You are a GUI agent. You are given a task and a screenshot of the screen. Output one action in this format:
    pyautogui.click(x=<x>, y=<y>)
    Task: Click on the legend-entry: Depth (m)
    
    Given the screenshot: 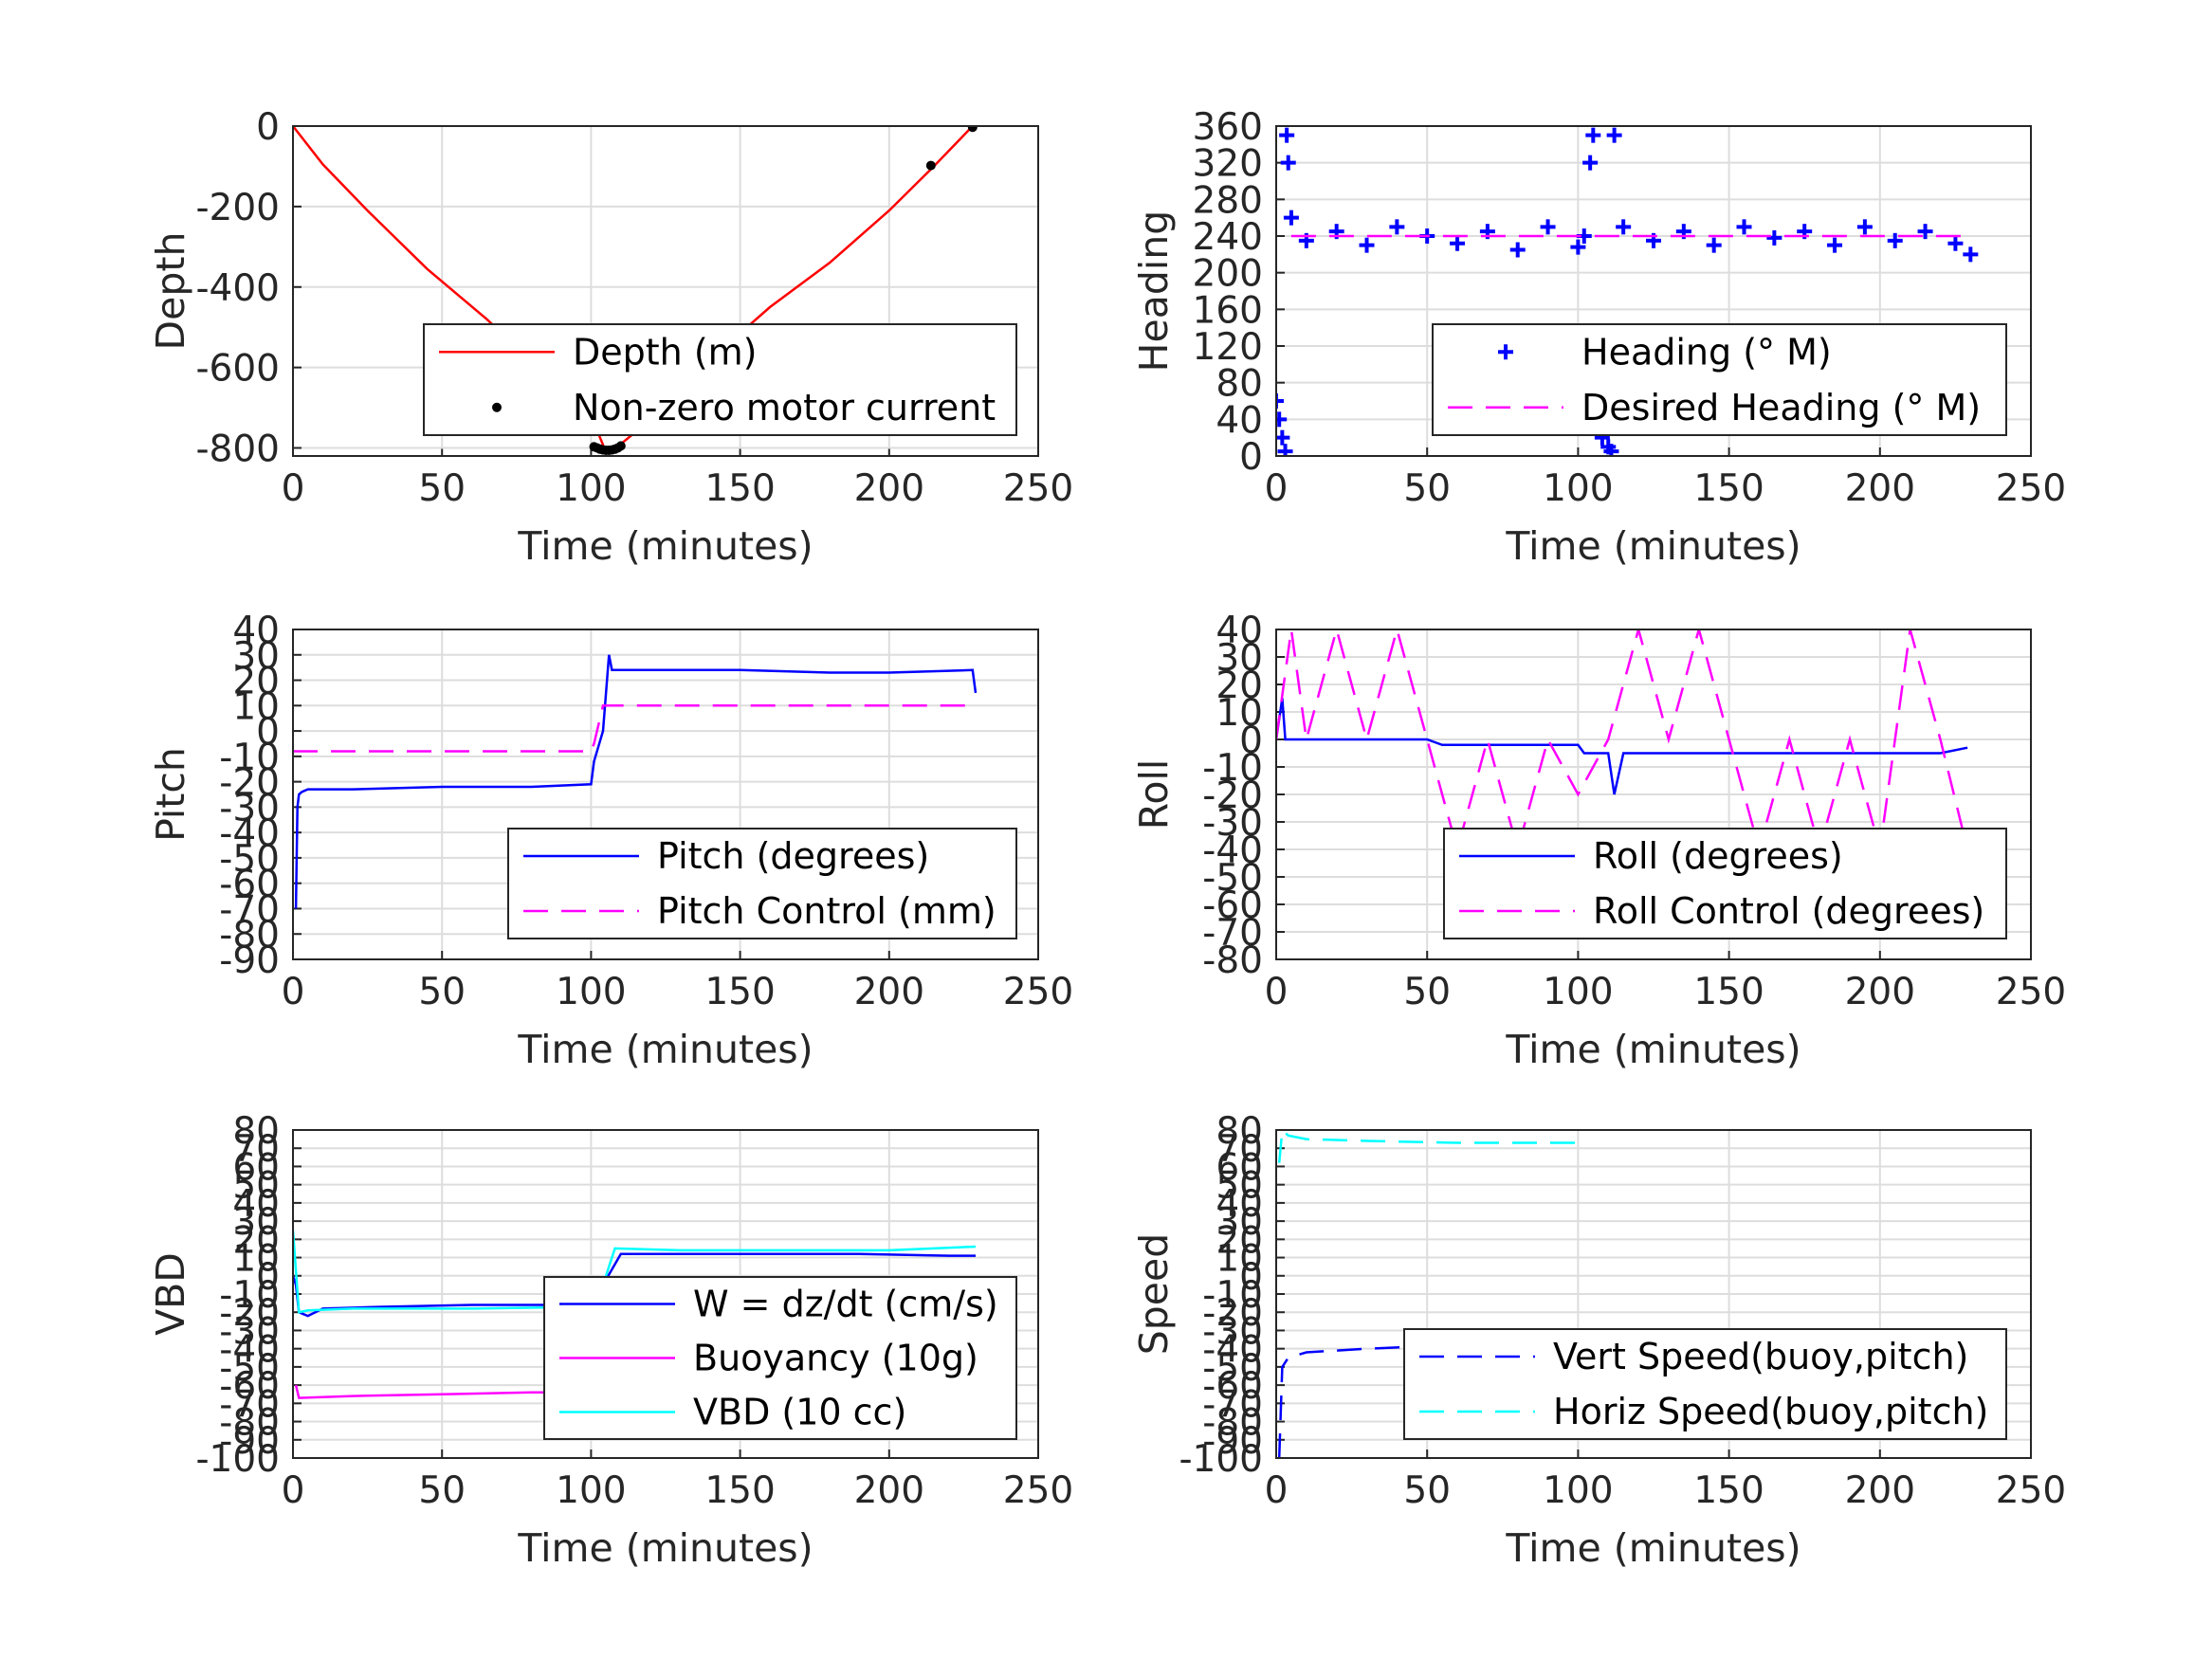 What is the action you would take?
    pyautogui.click(x=598, y=352)
    